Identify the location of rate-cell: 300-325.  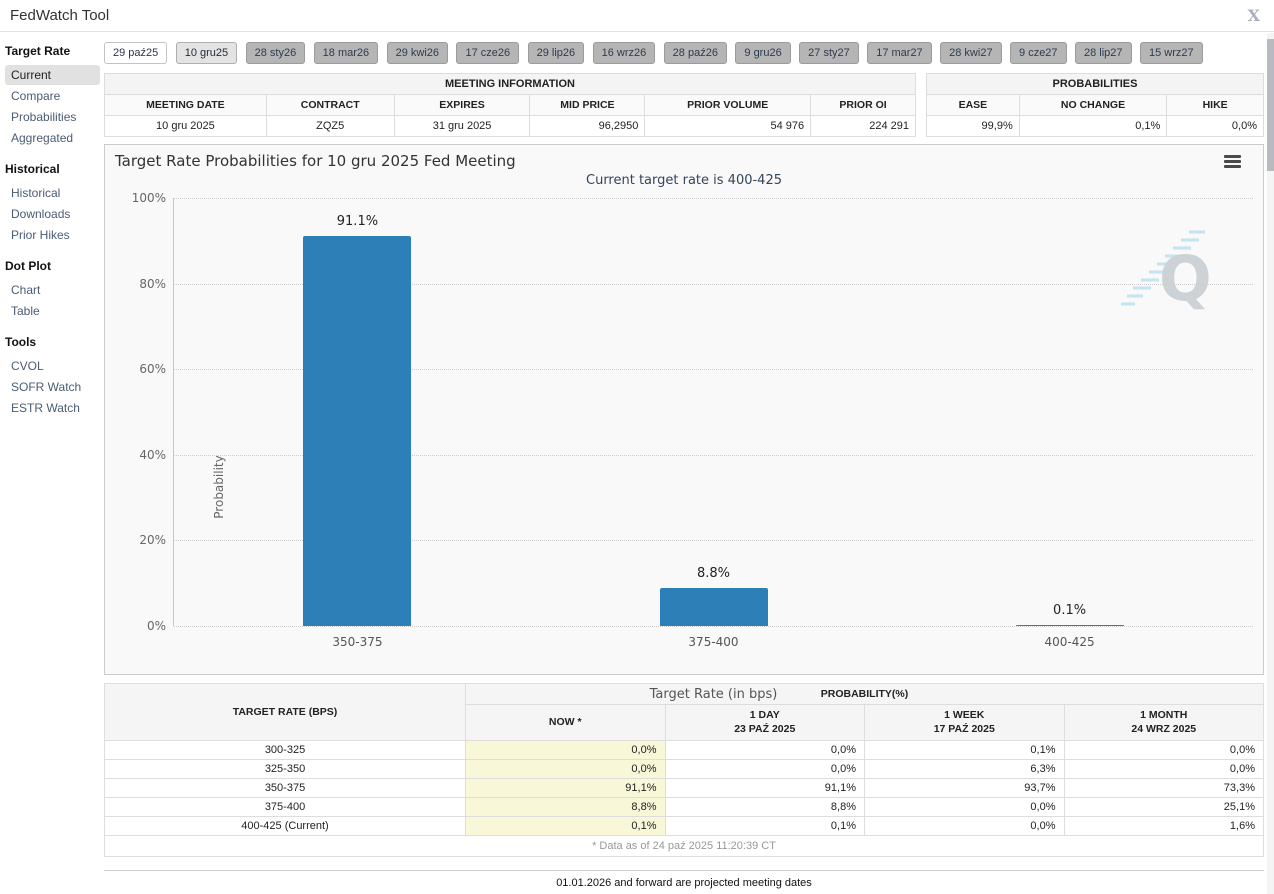
(285, 749).